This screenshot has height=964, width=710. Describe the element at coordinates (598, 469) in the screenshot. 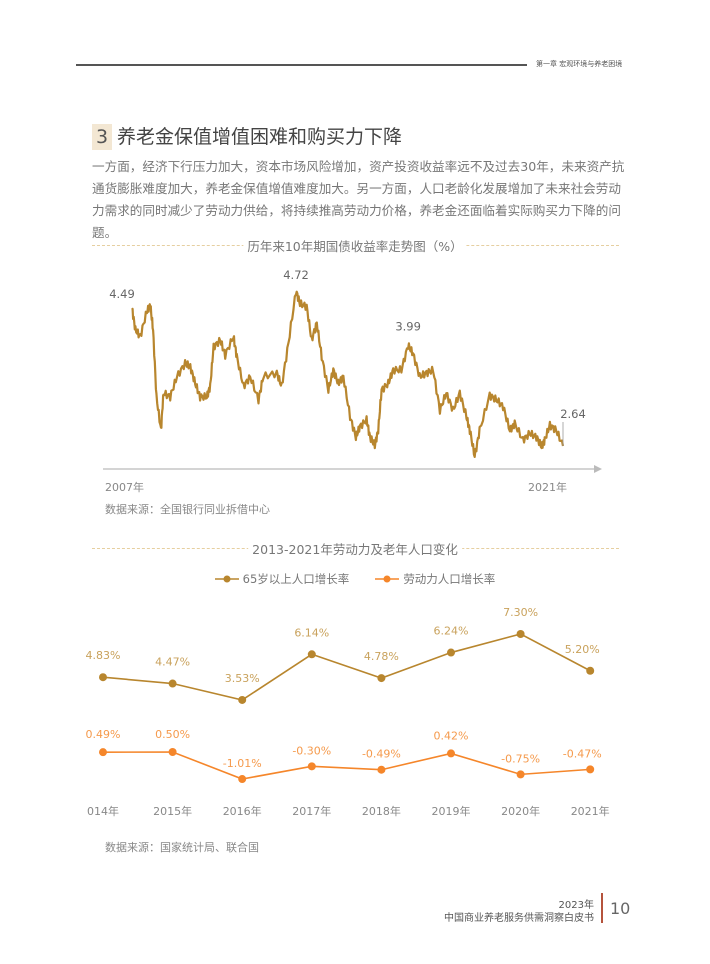

I see `x-axis-arrow-icon` at that location.